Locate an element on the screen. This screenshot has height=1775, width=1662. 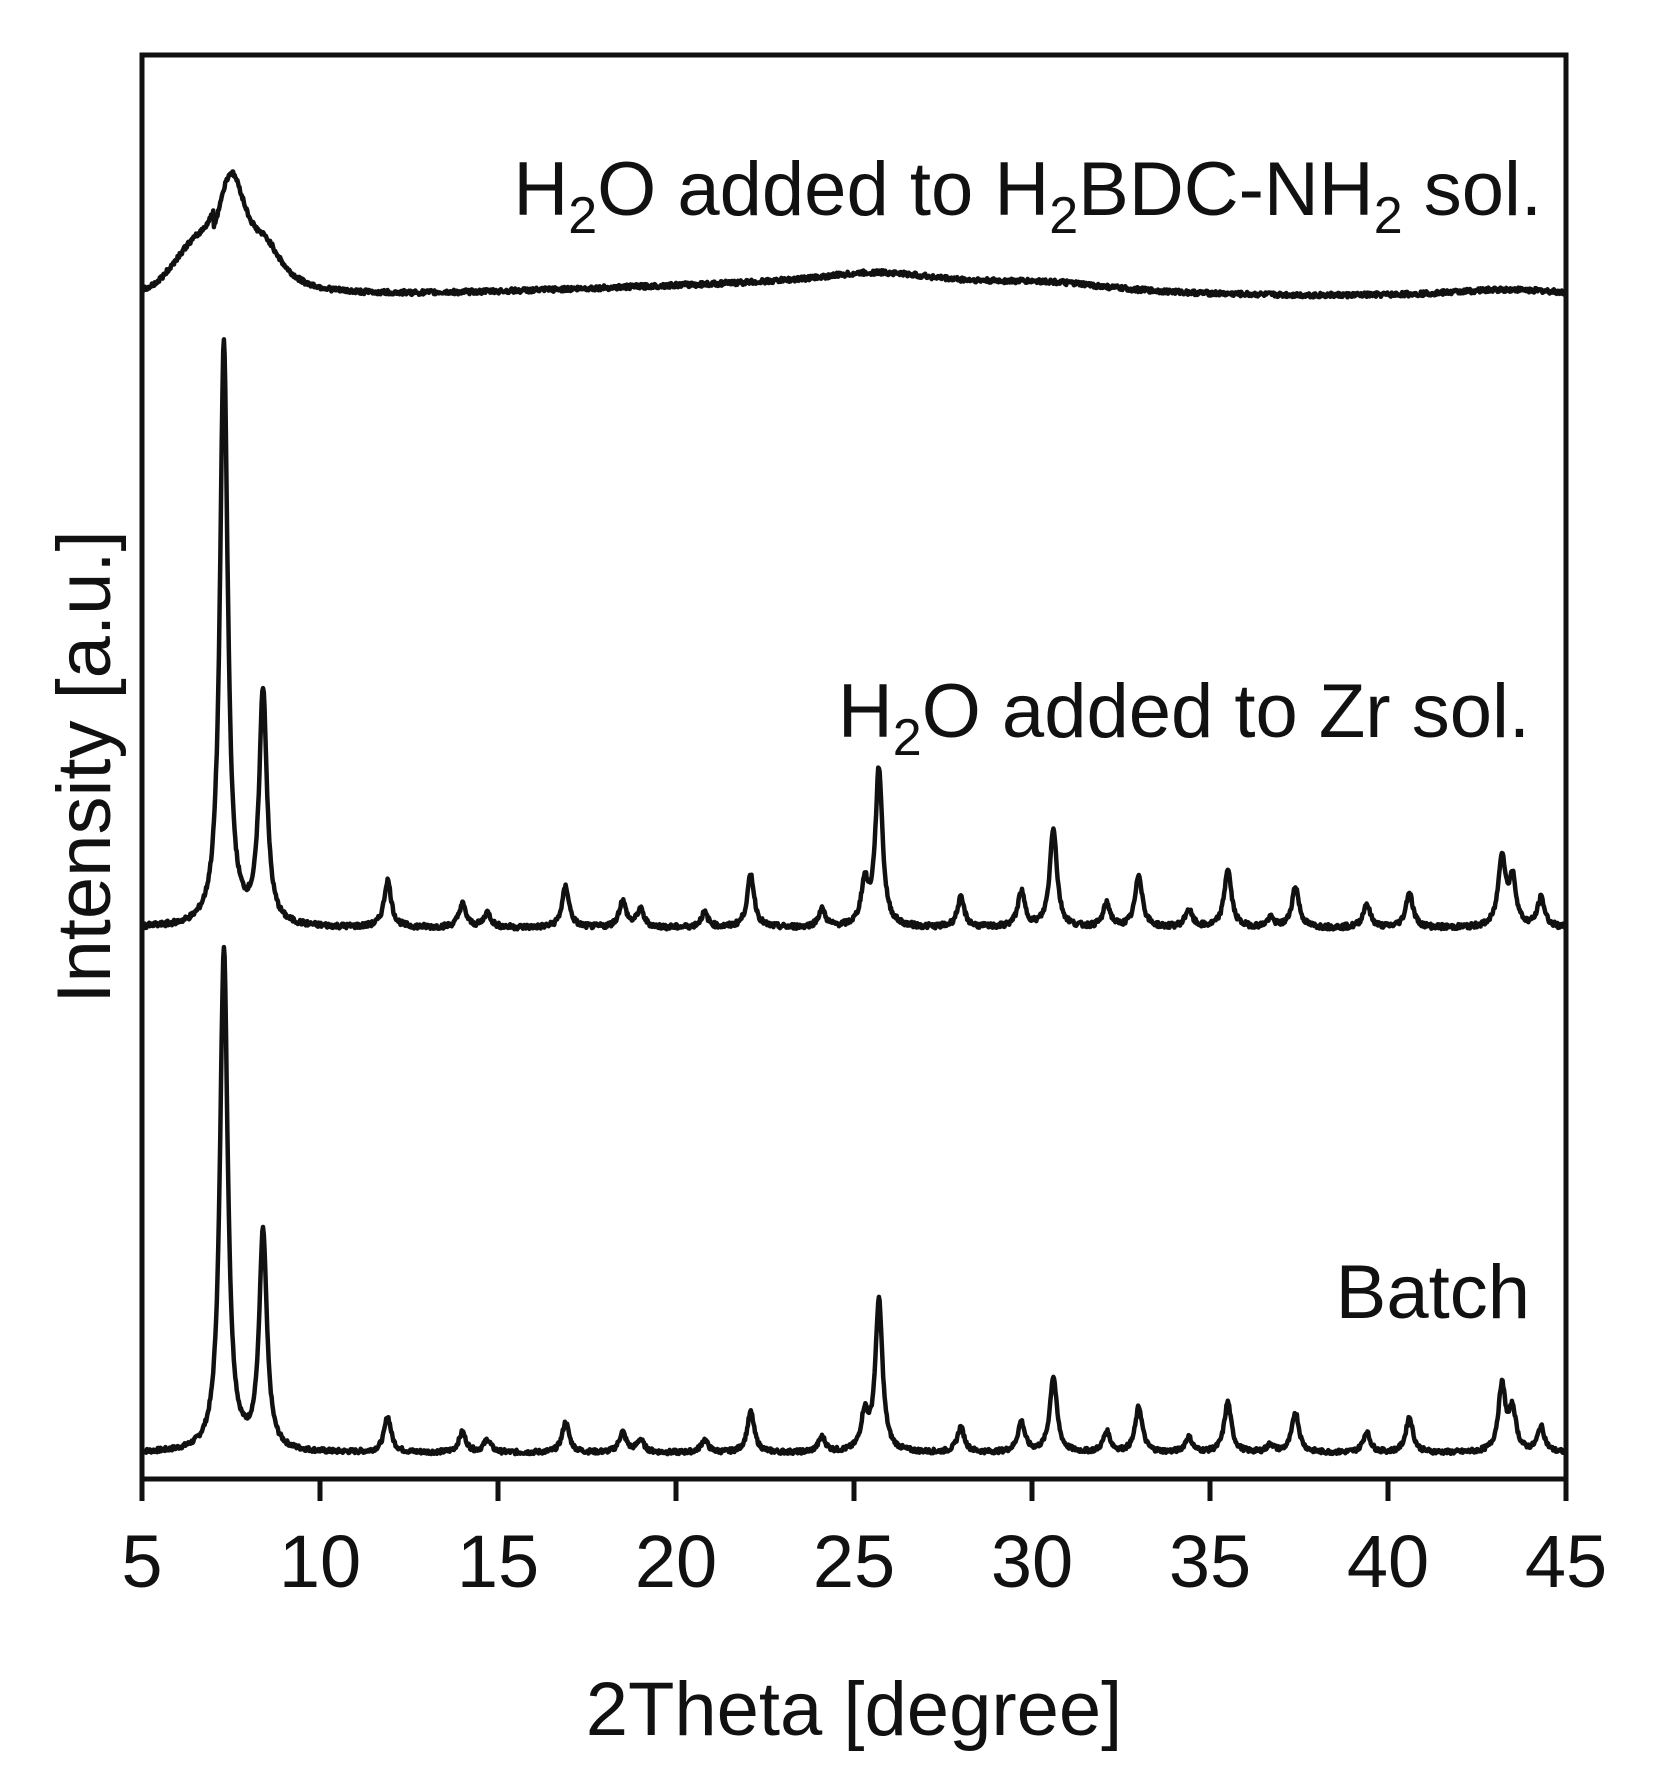
x-tick-label: 5 is located at coordinates (141, 1561).